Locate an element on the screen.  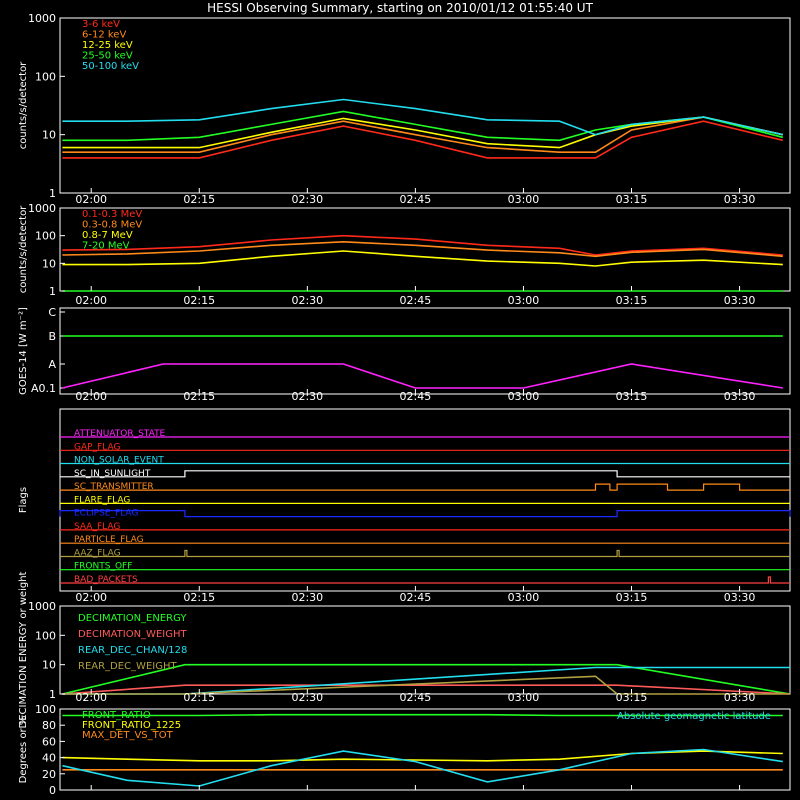
panel-4-xtick-label: 02:15 is located at coordinates (199, 597).